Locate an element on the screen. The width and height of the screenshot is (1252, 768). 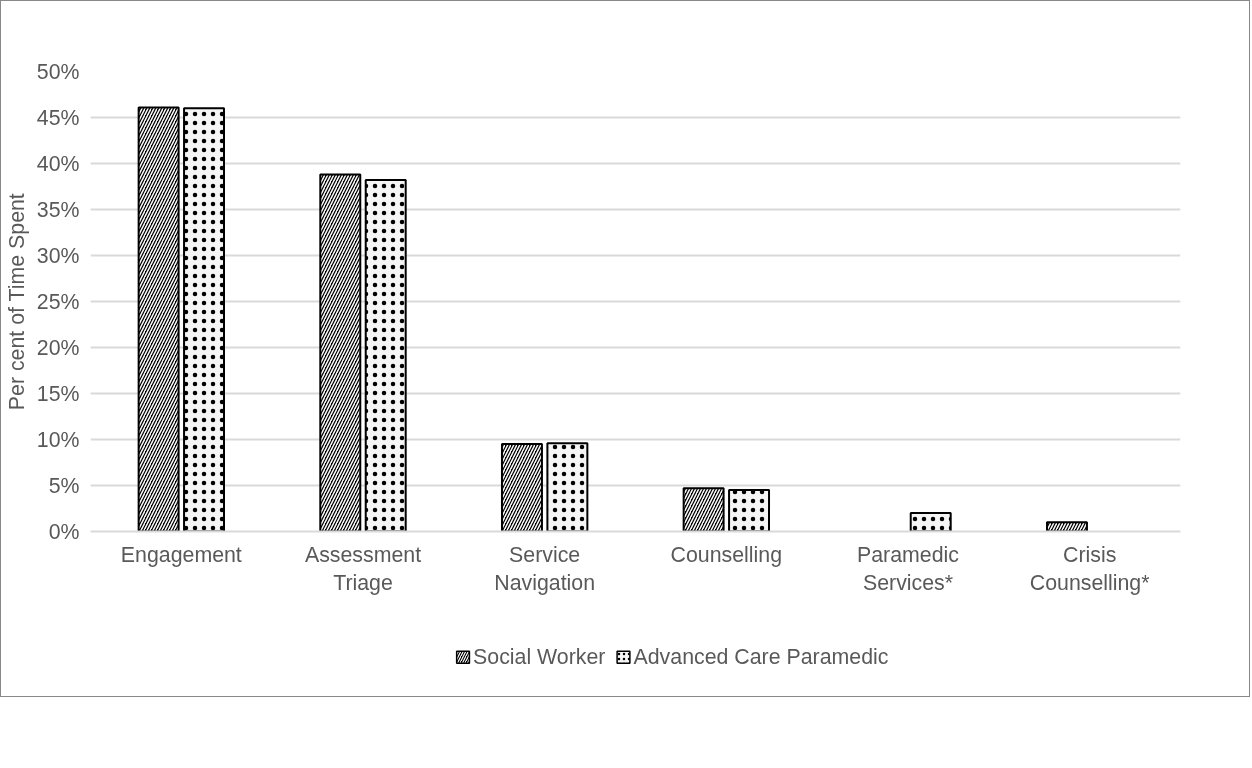
y-tick-label: 20% is located at coordinates (58, 347).